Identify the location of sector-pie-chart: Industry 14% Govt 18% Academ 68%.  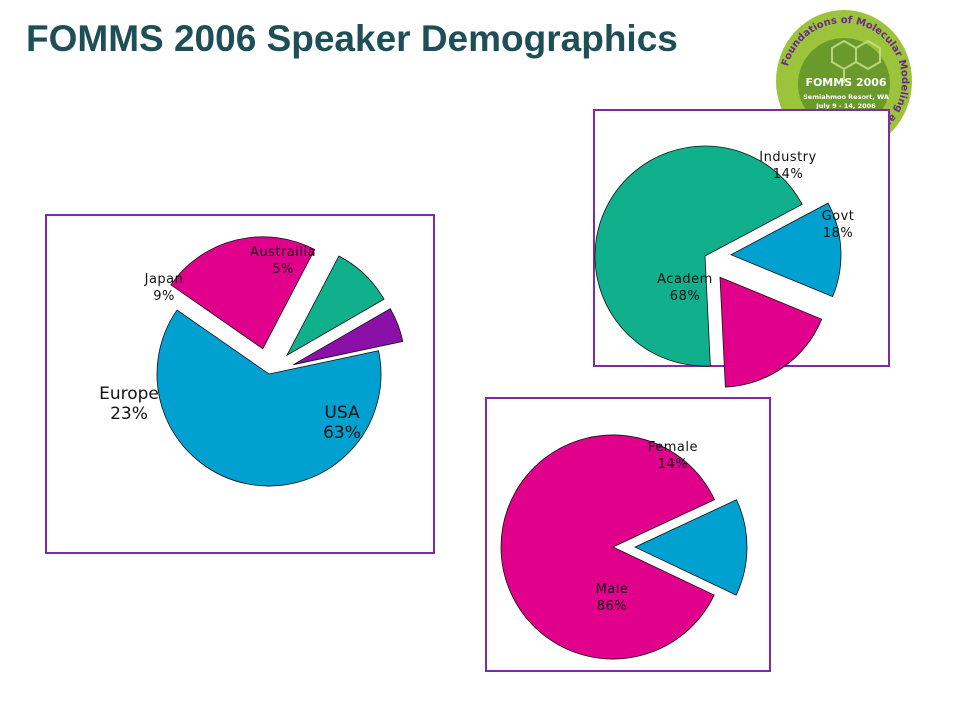
(724, 266).